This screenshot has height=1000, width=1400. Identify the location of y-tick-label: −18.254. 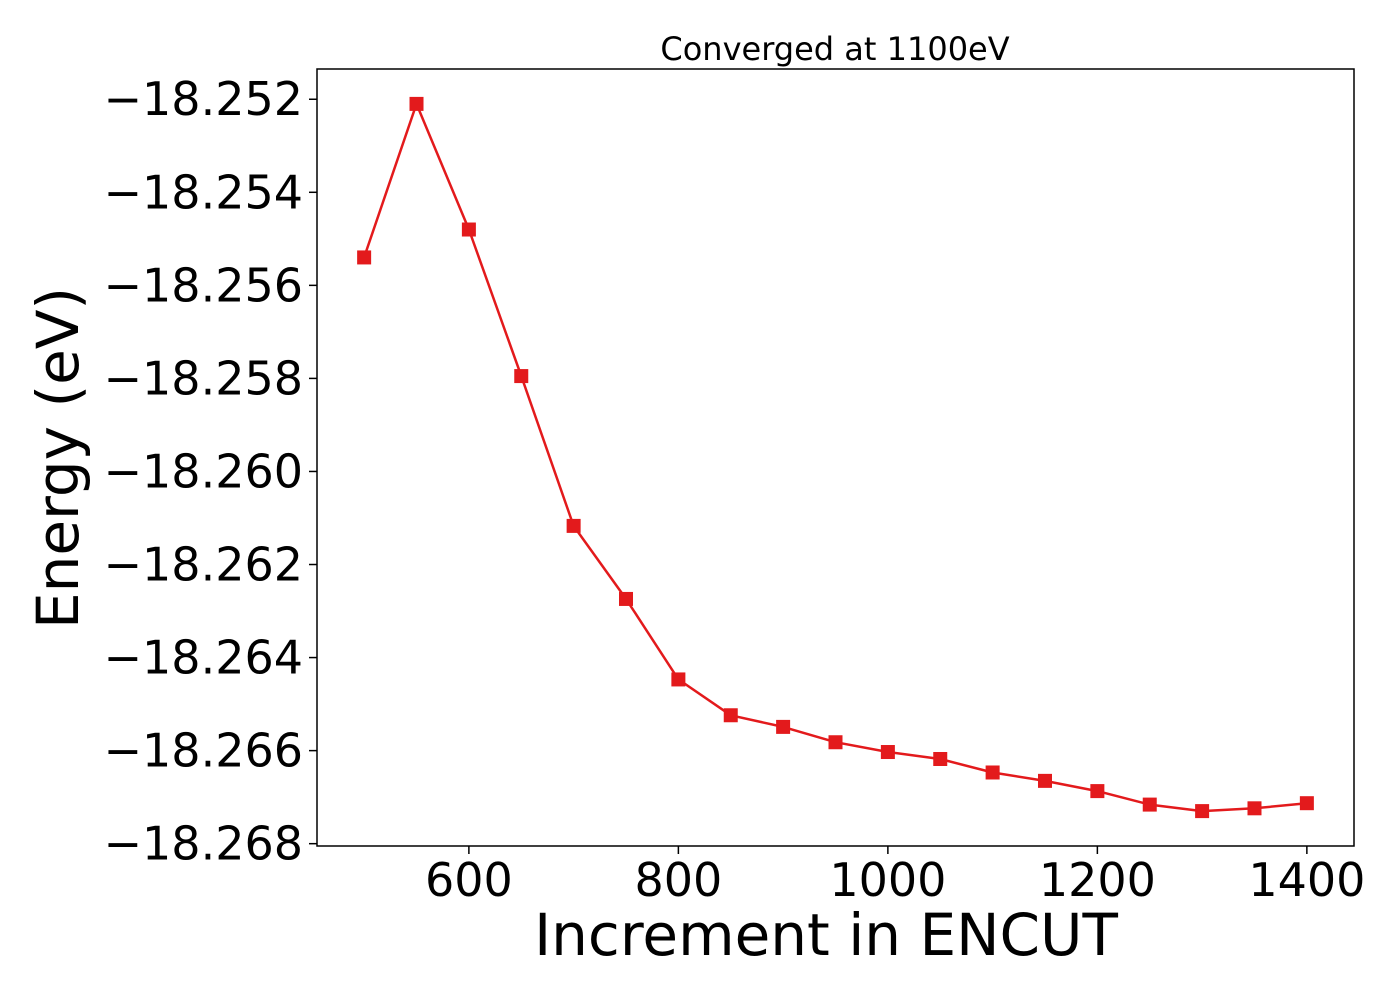
(204, 192).